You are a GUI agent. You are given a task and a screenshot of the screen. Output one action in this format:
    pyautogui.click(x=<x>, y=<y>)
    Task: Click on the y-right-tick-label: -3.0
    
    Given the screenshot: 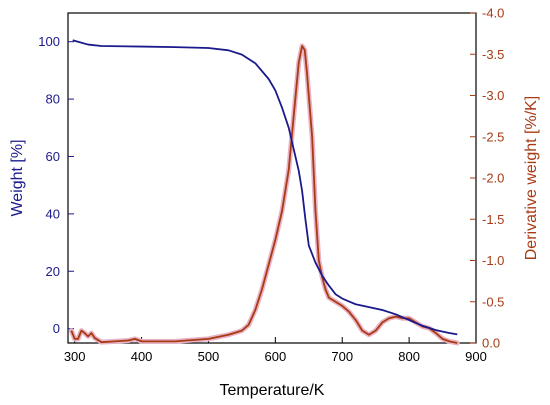 What is the action you would take?
    pyautogui.click(x=493, y=95)
    